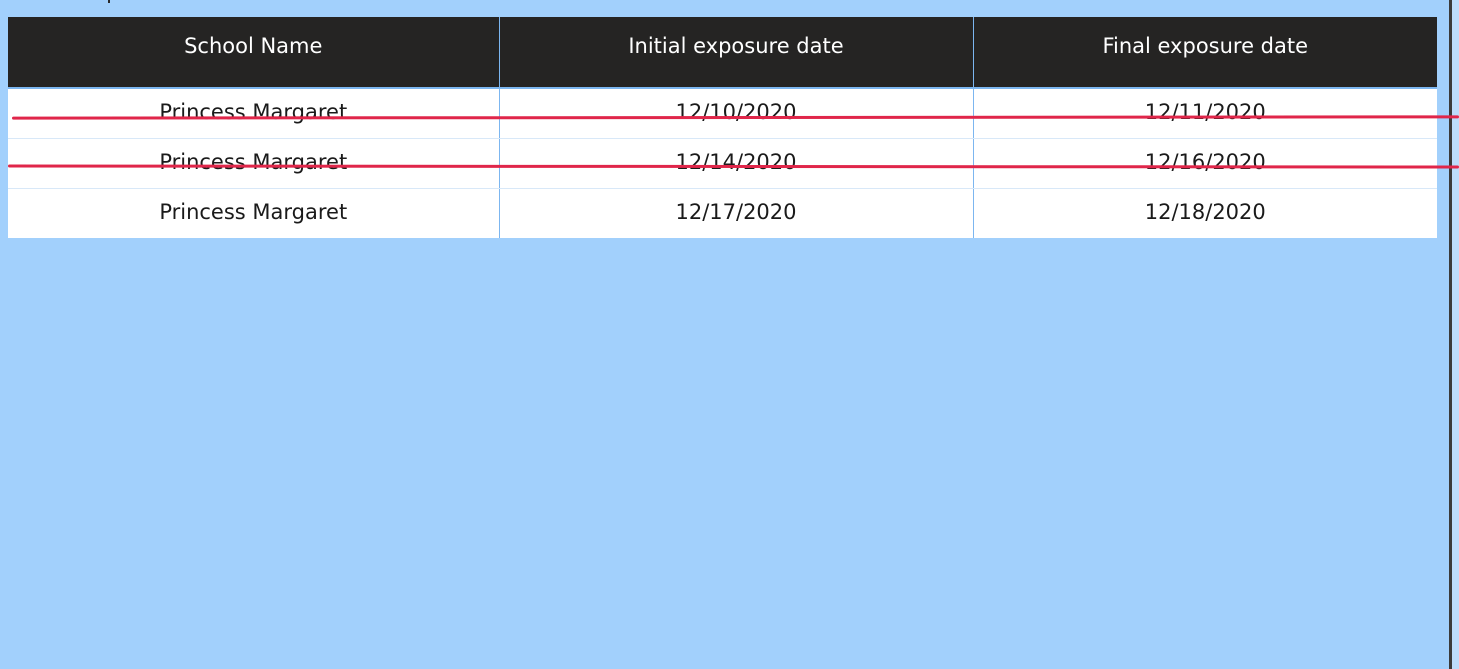 The width and height of the screenshot is (1459, 669). I want to click on window-edge, so click(1450, 334).